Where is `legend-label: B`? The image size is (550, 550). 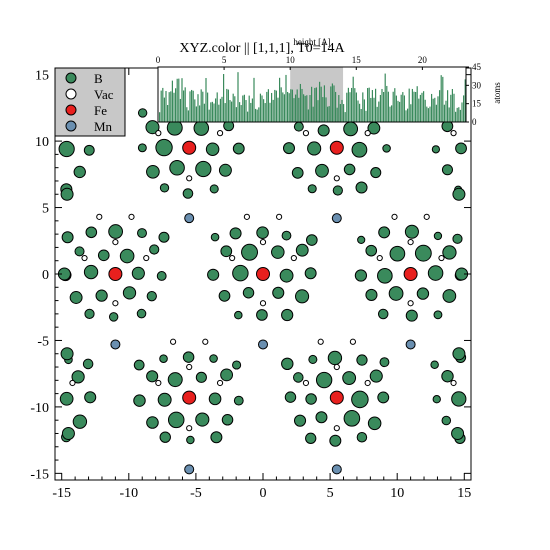 legend-label: B is located at coordinates (98, 78).